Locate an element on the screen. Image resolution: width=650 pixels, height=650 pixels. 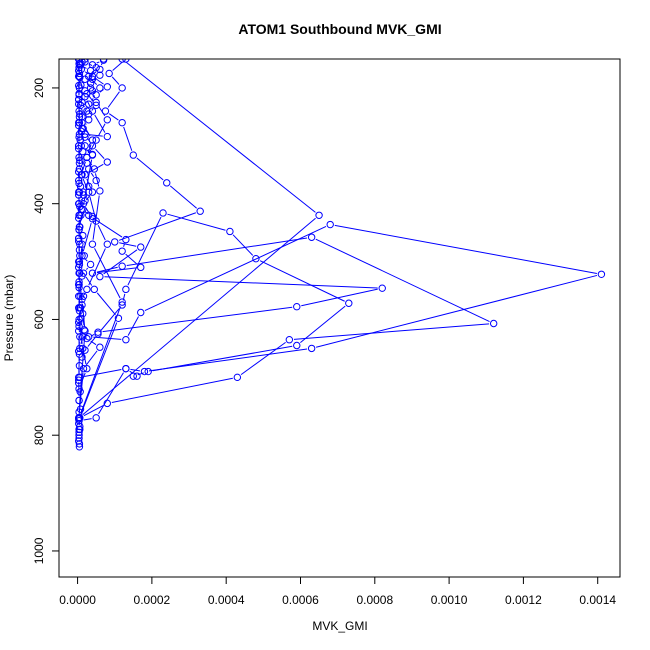
x-tick-label: 0.0004 is located at coordinates (226, 600).